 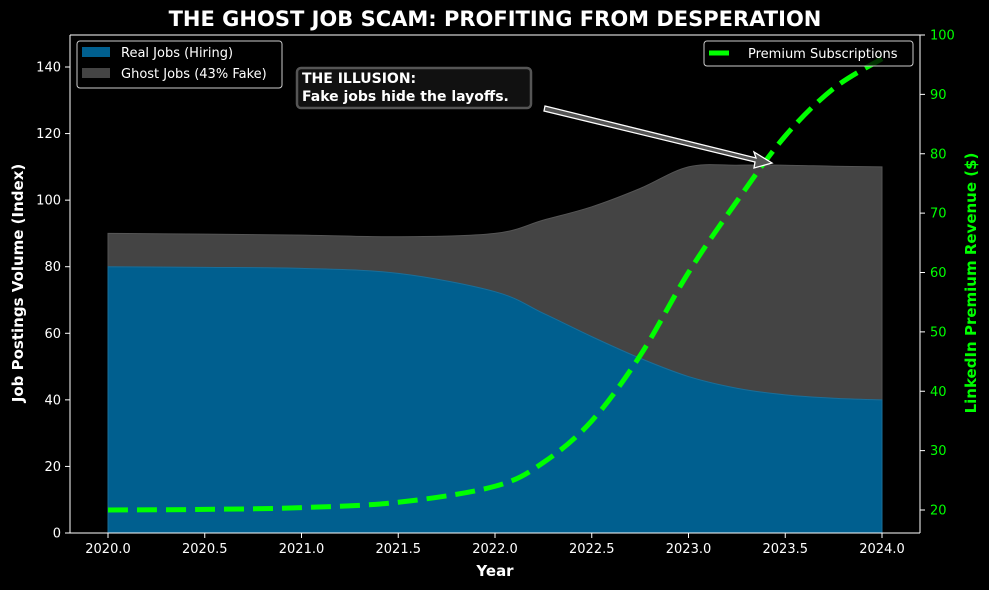 What do you see at coordinates (96, 52) in the screenshot?
I see `legend-swatch-real` at bounding box center [96, 52].